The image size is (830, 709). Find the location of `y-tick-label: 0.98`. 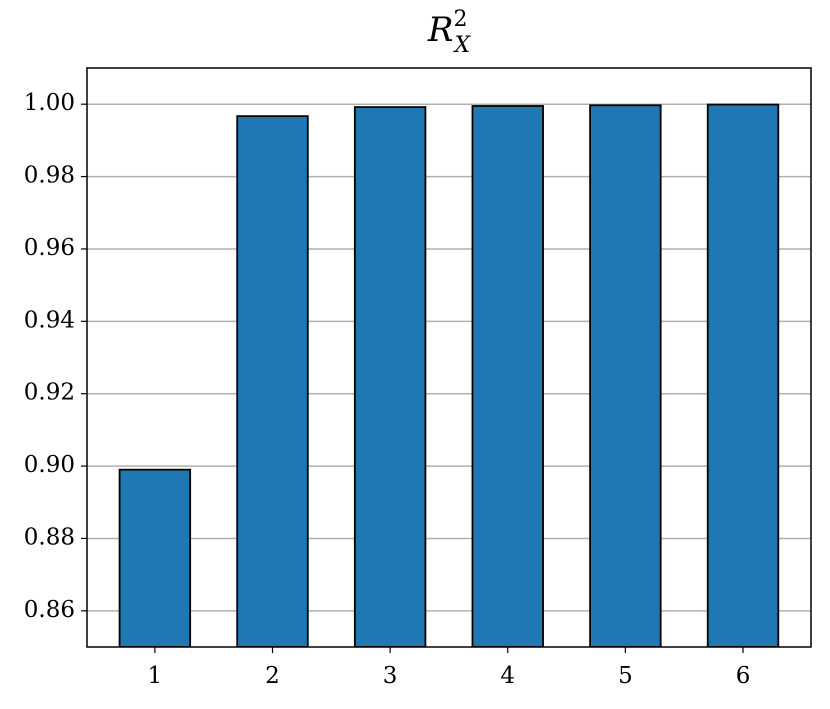

y-tick-label: 0.98 is located at coordinates (49, 176).